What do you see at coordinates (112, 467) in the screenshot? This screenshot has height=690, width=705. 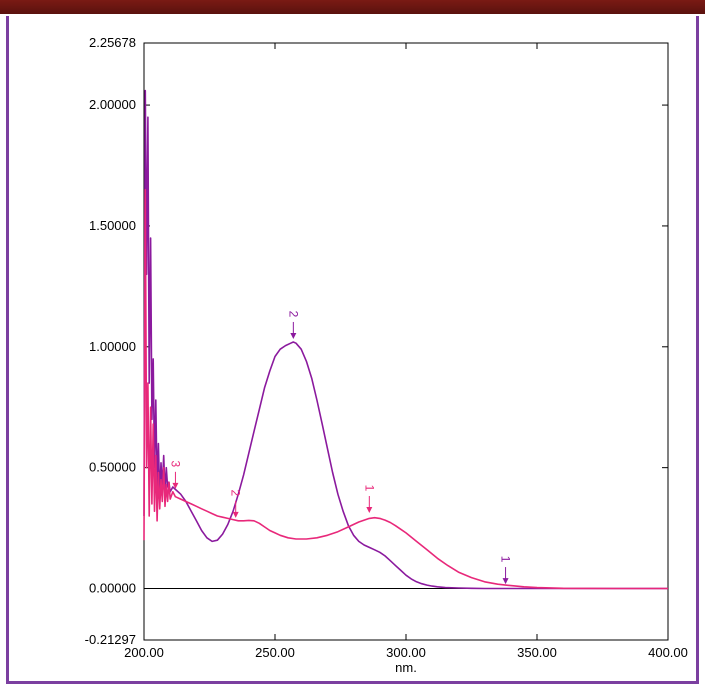 I see `y-tick-label: 0.50000` at bounding box center [112, 467].